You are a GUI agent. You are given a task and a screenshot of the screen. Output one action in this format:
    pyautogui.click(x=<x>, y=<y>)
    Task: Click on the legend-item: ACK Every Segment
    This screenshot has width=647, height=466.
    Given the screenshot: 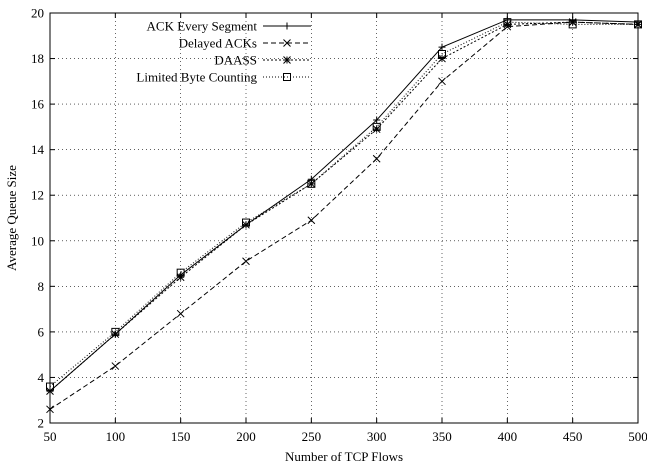 What is the action you would take?
    pyautogui.click(x=229, y=26)
    